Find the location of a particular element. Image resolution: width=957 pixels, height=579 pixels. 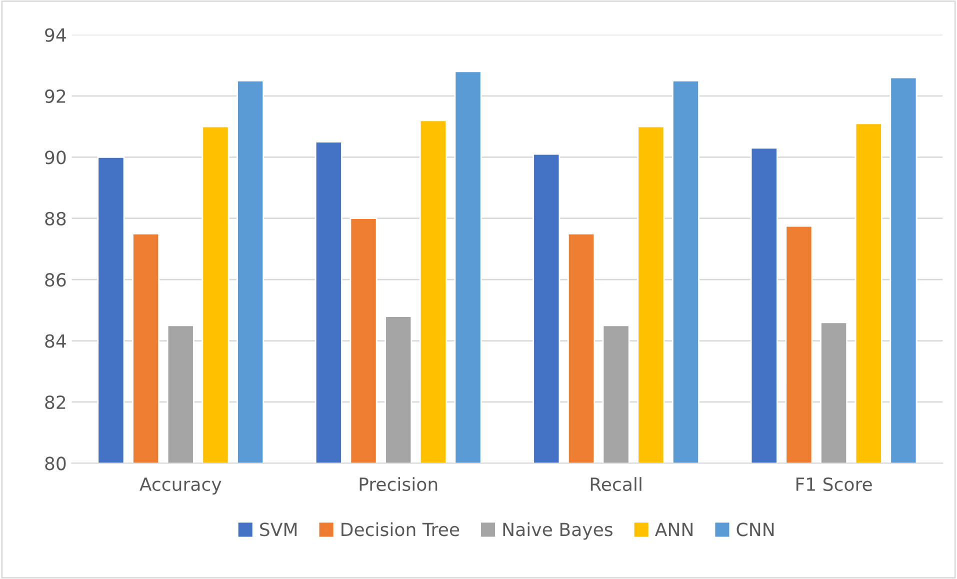

legend-label: CNN is located at coordinates (755, 529).